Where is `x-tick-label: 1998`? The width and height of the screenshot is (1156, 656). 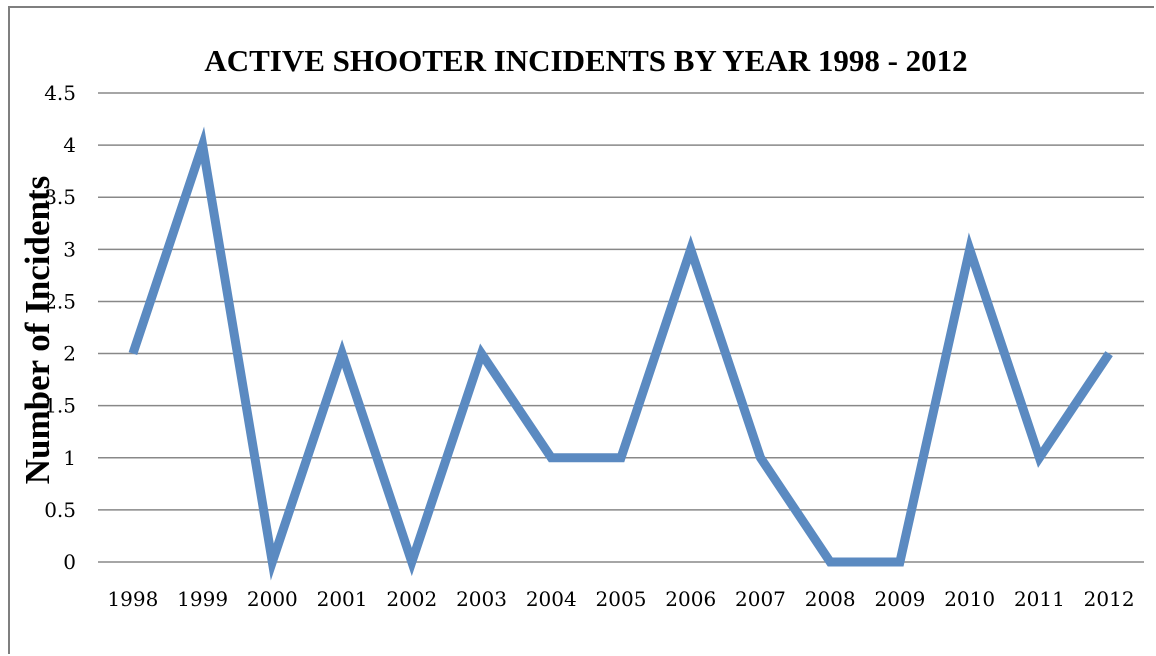
x-tick-label: 1998 is located at coordinates (132, 599).